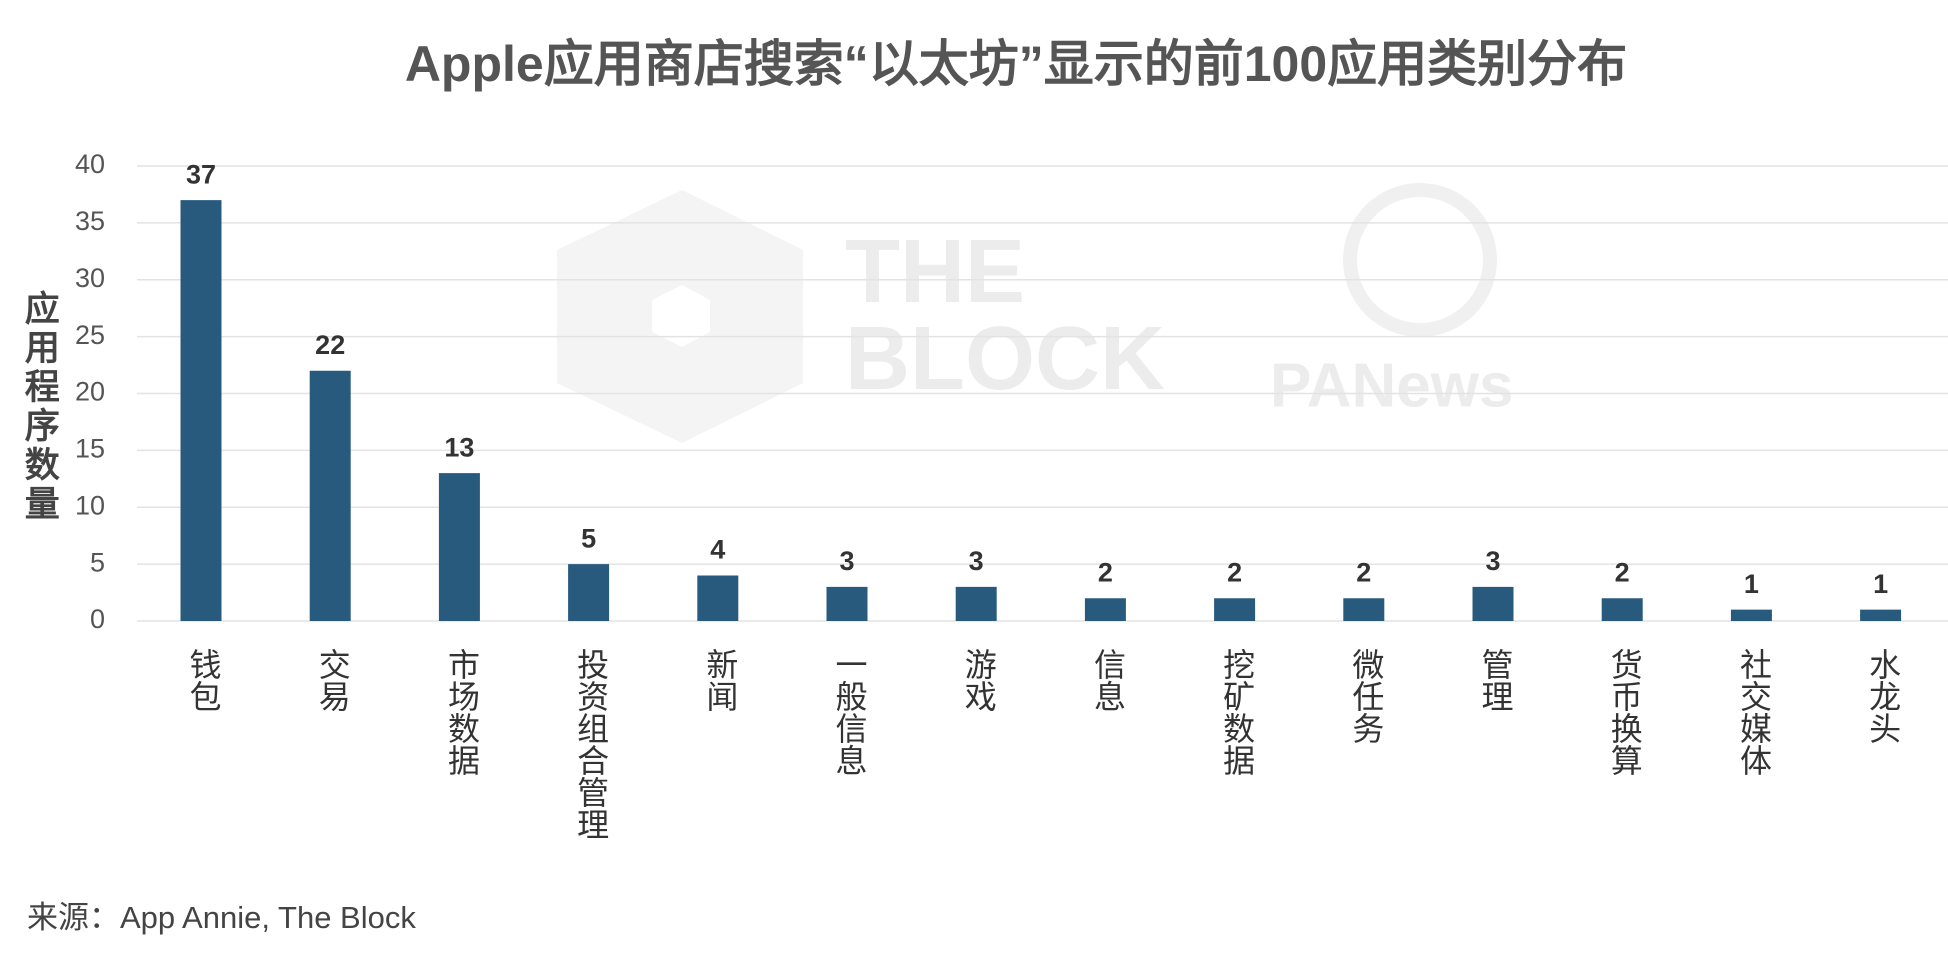  What do you see at coordinates (850, 712) in the screenshot?
I see `x-tick-label: 一般信息` at bounding box center [850, 712].